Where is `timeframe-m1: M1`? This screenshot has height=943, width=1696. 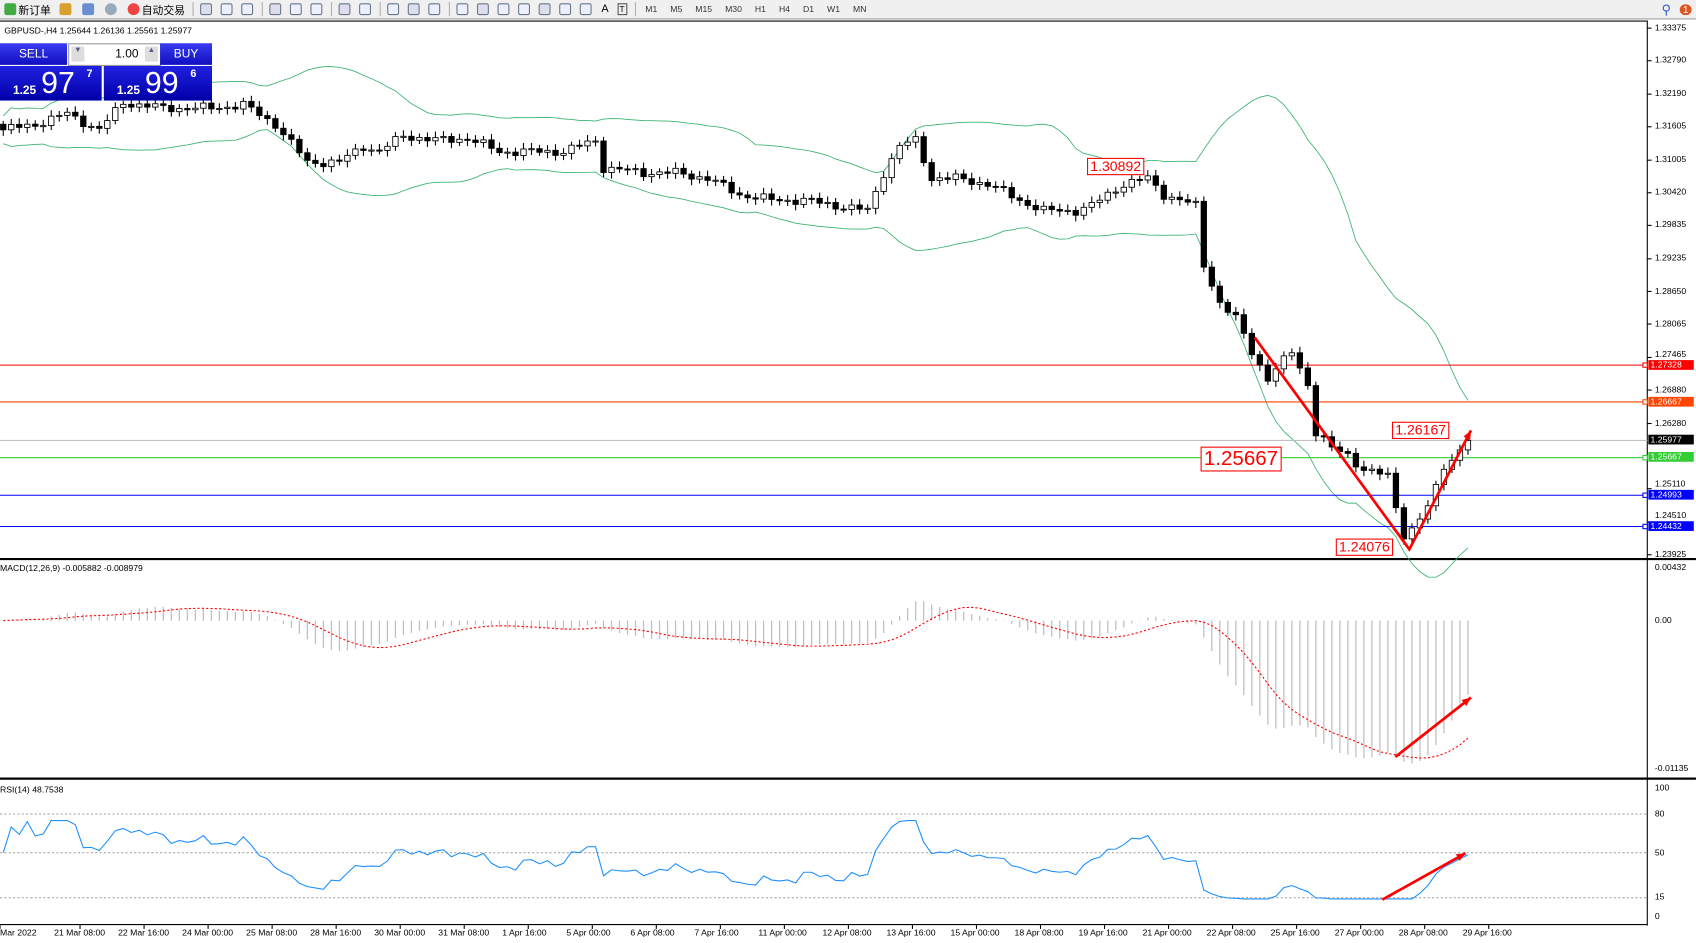 timeframe-m1: M1 is located at coordinates (651, 9).